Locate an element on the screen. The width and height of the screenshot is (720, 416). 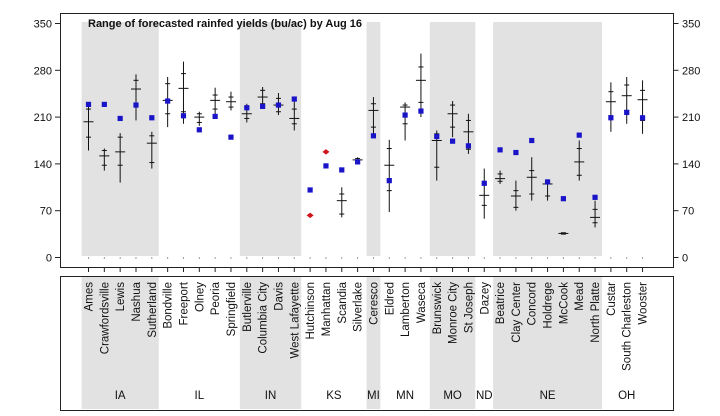
site-label: Scandia is located at coordinates (343, 302).